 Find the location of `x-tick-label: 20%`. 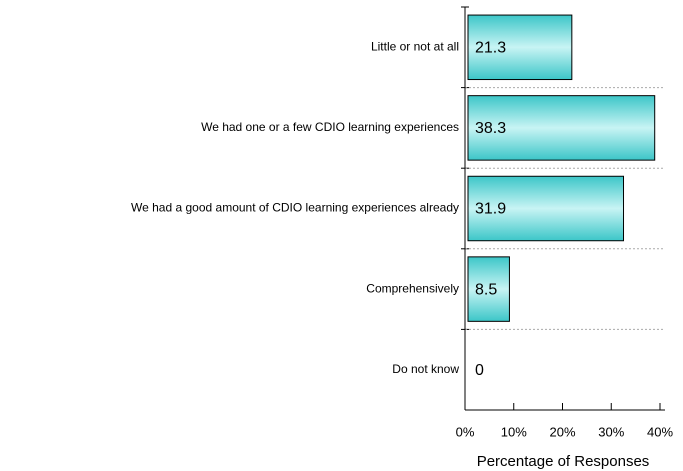

x-tick-label: 20% is located at coordinates (562, 431).